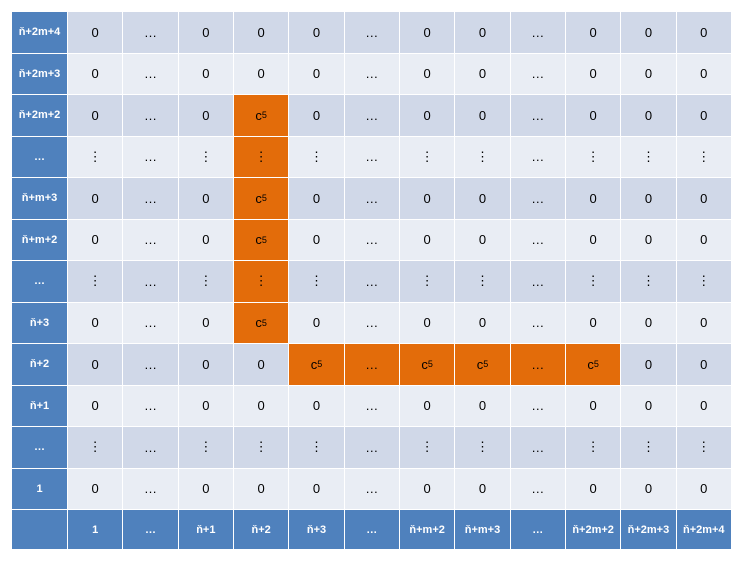 The height and width of the screenshot is (564, 744). Describe the element at coordinates (261, 530) in the screenshot. I see `column-label: ň+2` at that location.